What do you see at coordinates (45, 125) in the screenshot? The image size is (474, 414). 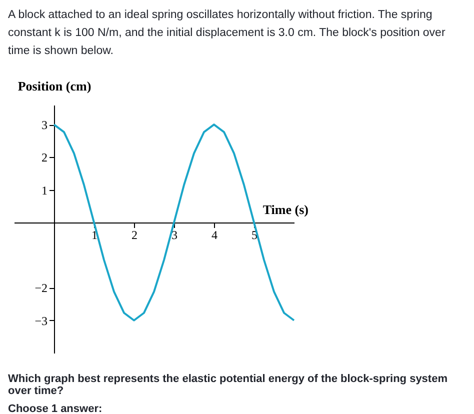 I see `y-tick-label: 3` at bounding box center [45, 125].